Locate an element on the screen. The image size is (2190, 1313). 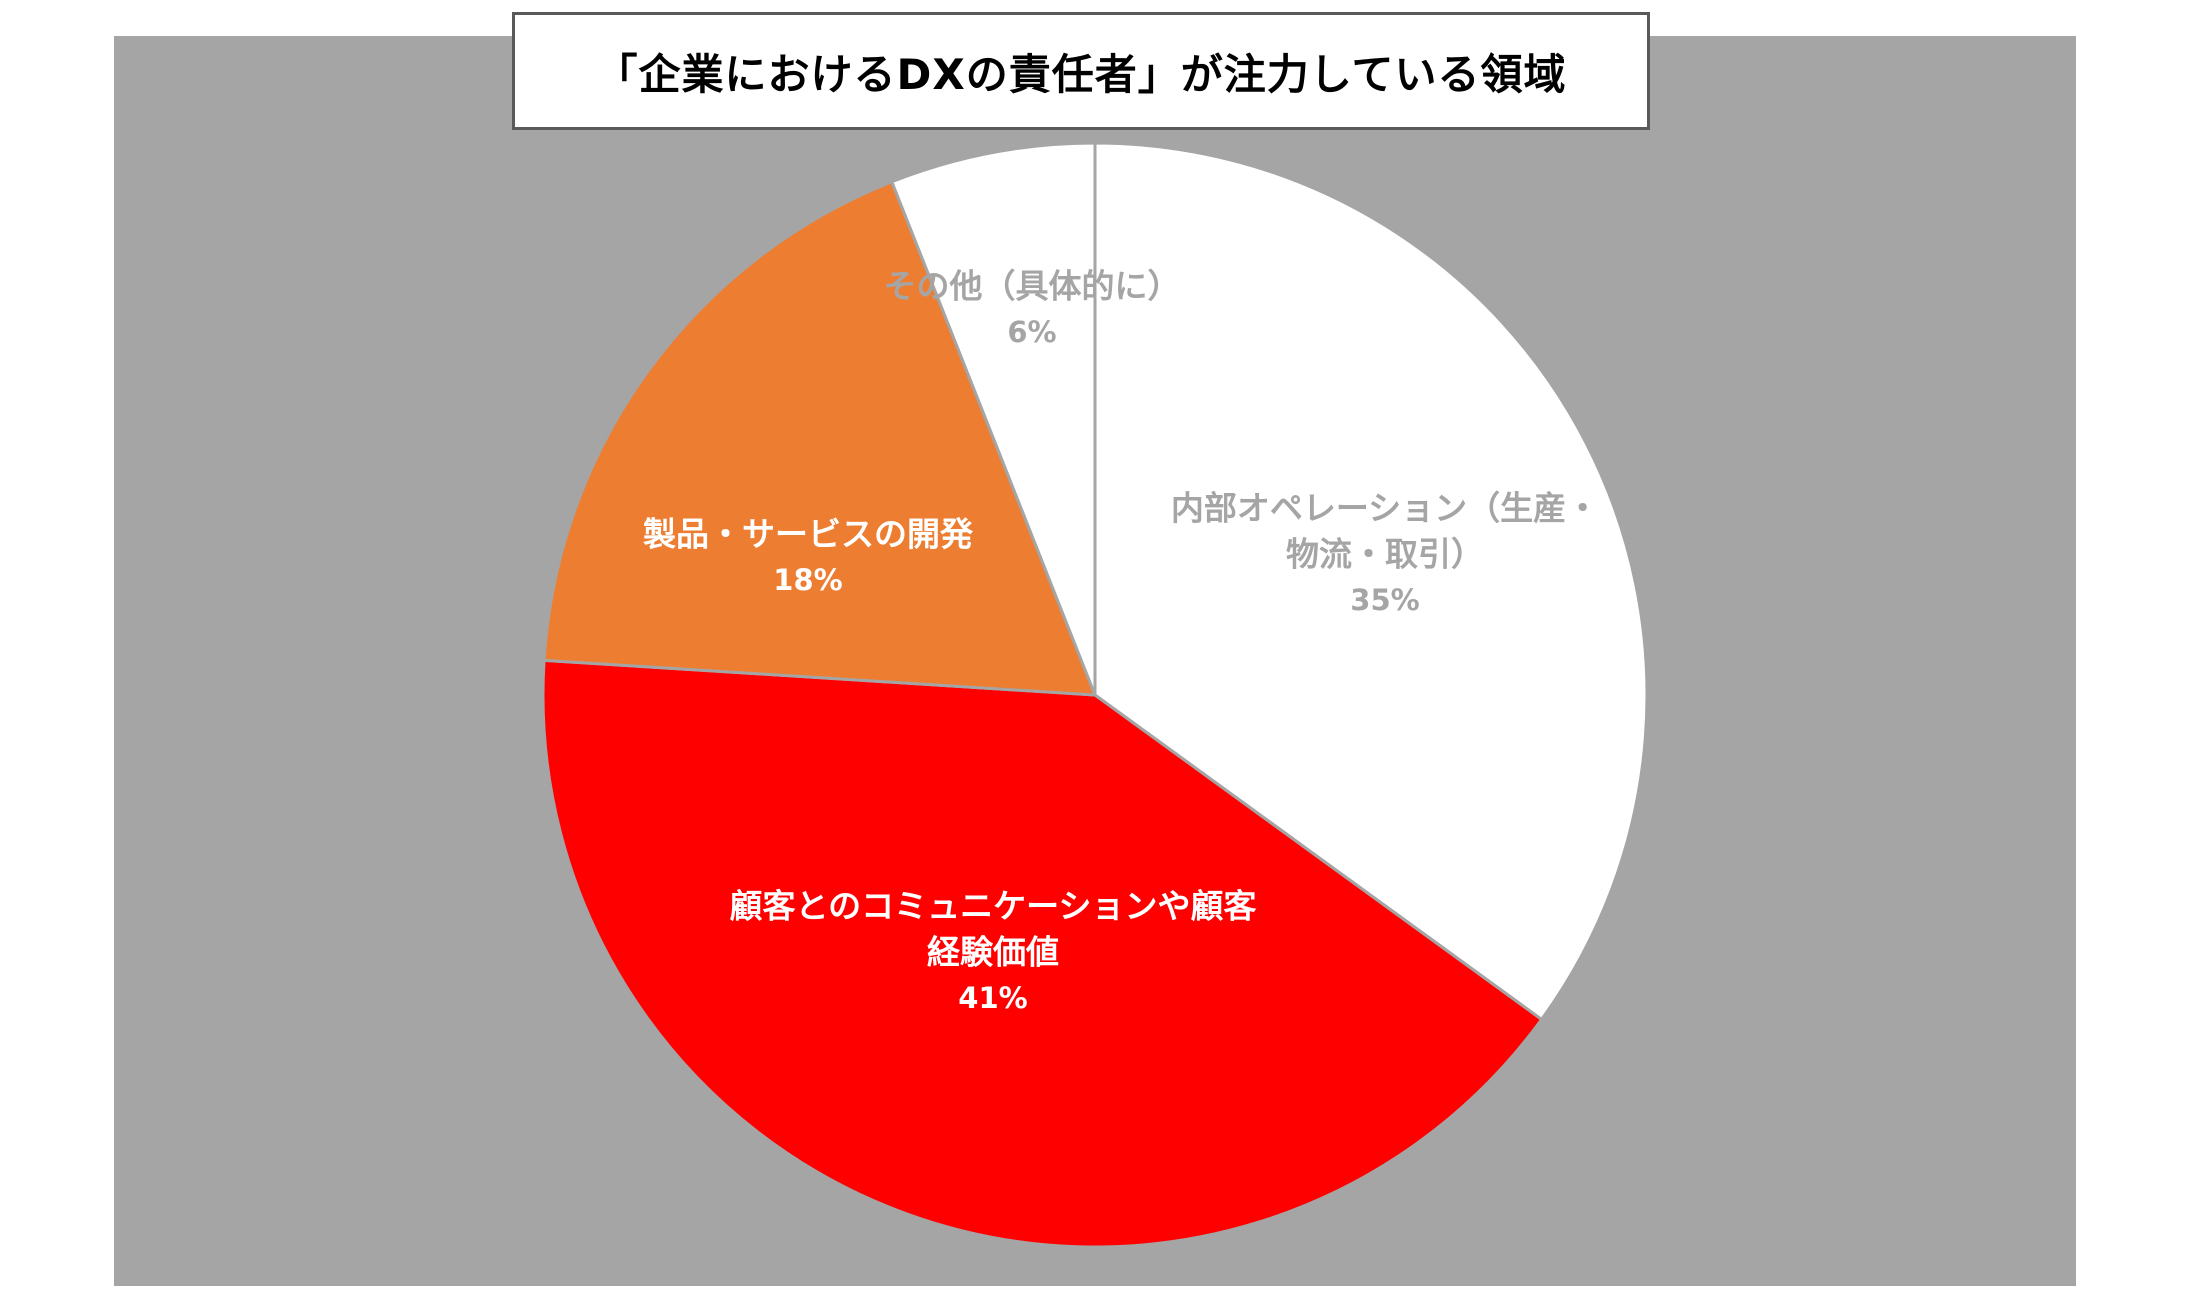
chart-title: 「企業におけるDXの責任者」が注力している領域 is located at coordinates (1081, 74).